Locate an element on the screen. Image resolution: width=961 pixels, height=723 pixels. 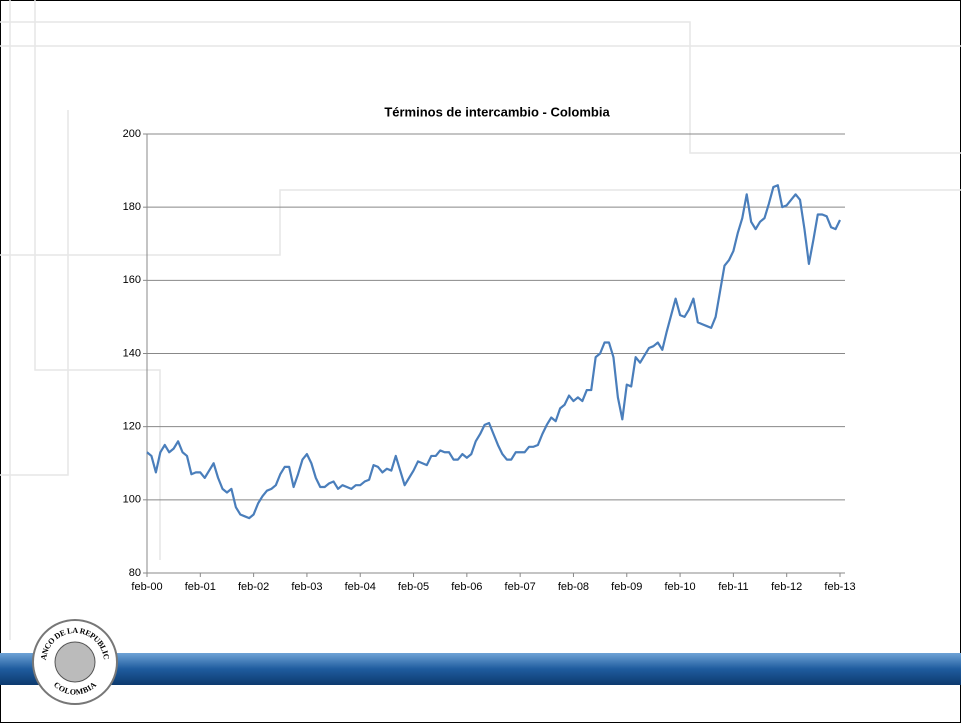
logo-face is located at coordinates (75, 662).